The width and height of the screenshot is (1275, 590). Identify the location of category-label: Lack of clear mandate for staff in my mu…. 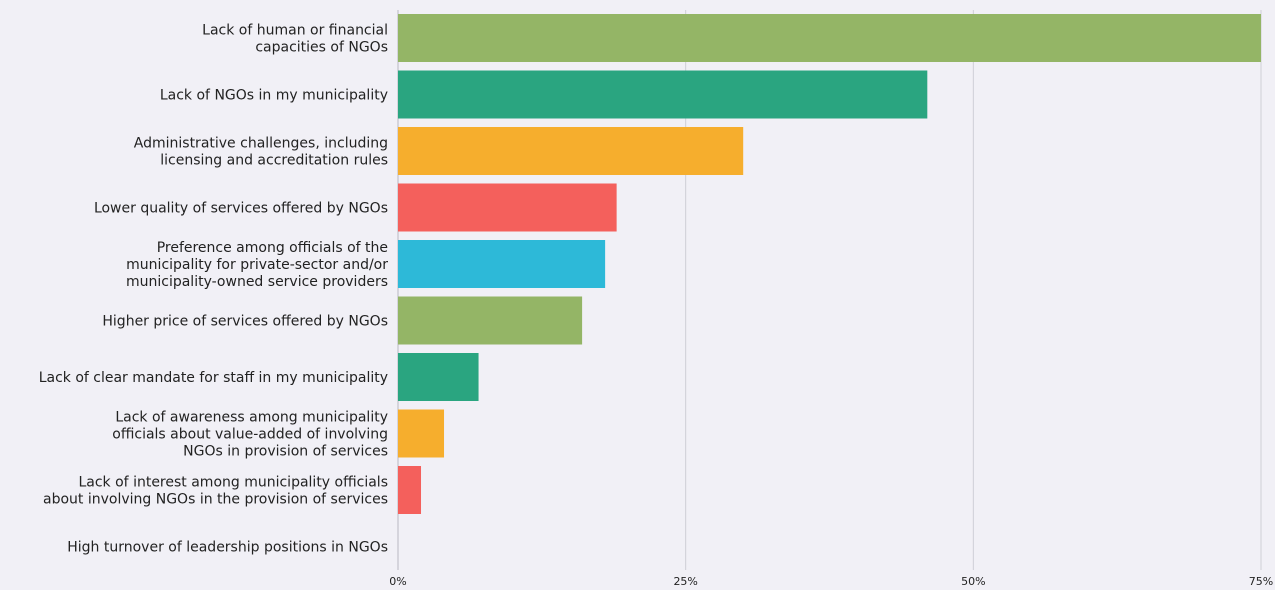
(213, 378).